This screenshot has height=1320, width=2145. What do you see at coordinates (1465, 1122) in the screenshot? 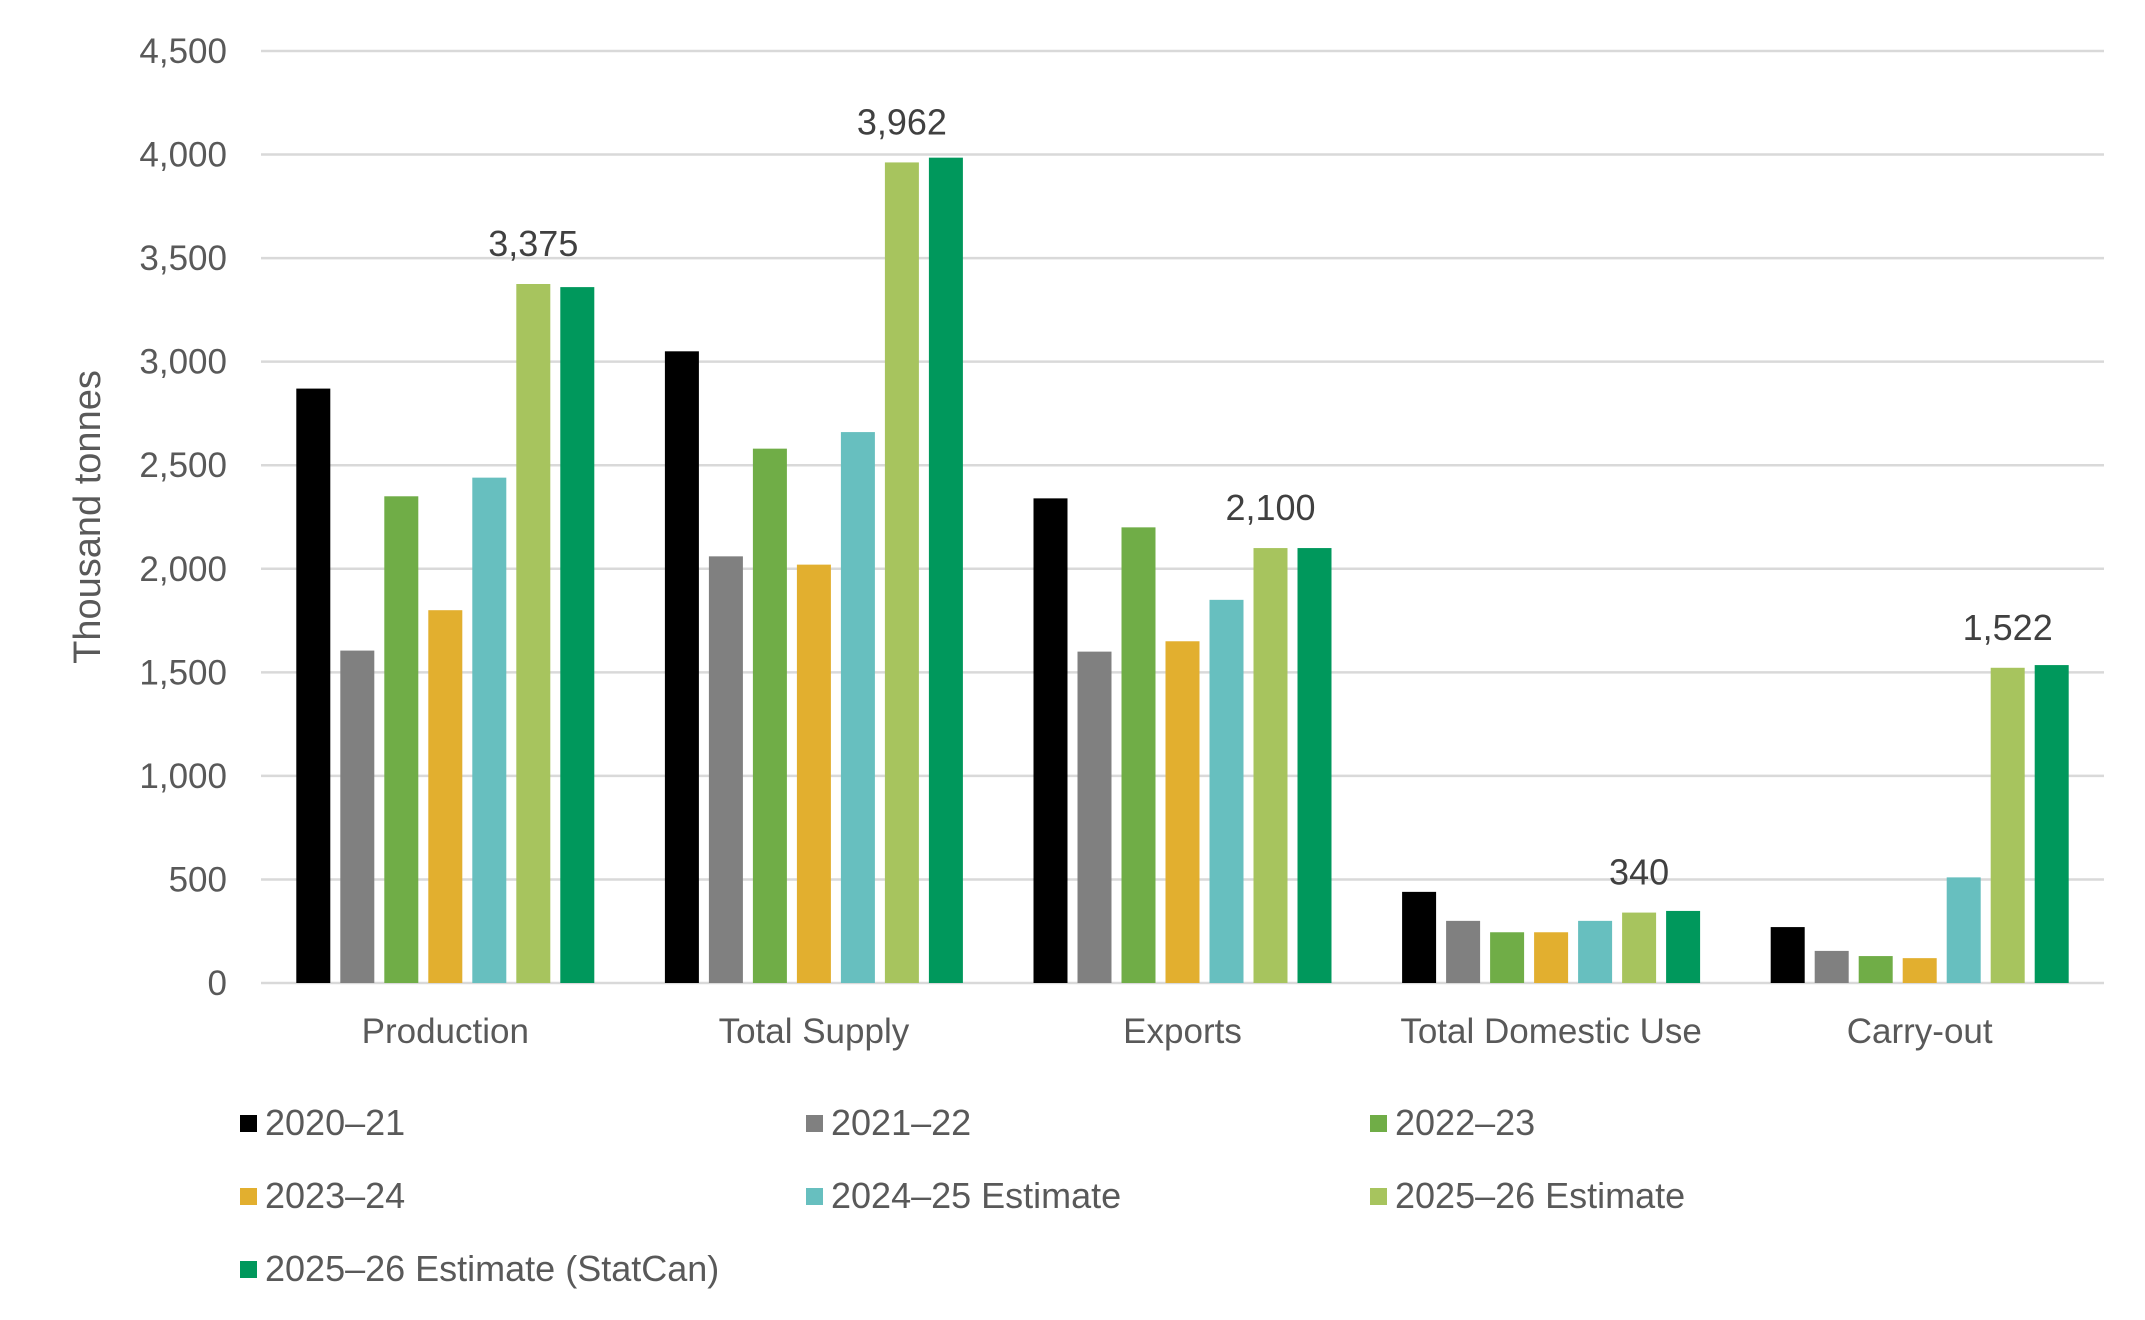
I see `legend-label: 2022–23` at bounding box center [1465, 1122].